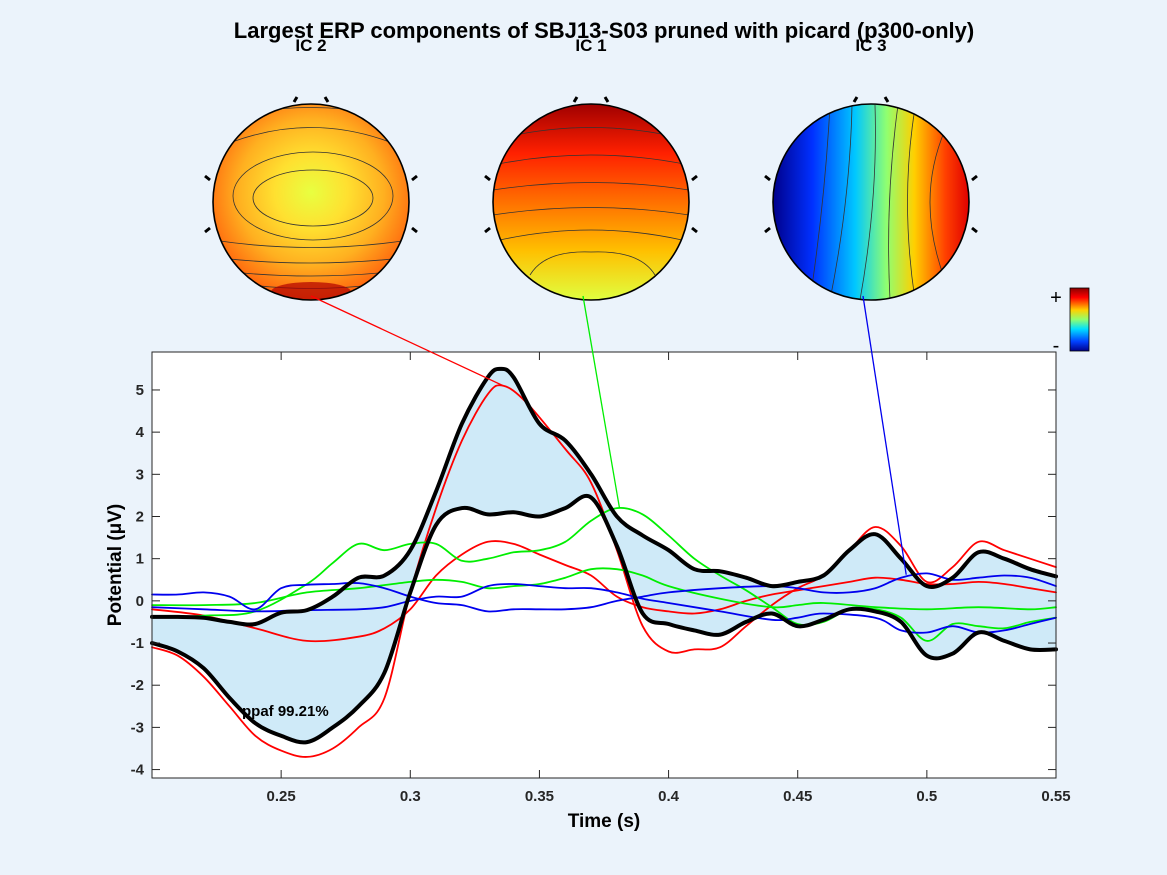  What do you see at coordinates (140, 559) in the screenshot?
I see `y-tick-label: 1` at bounding box center [140, 559].